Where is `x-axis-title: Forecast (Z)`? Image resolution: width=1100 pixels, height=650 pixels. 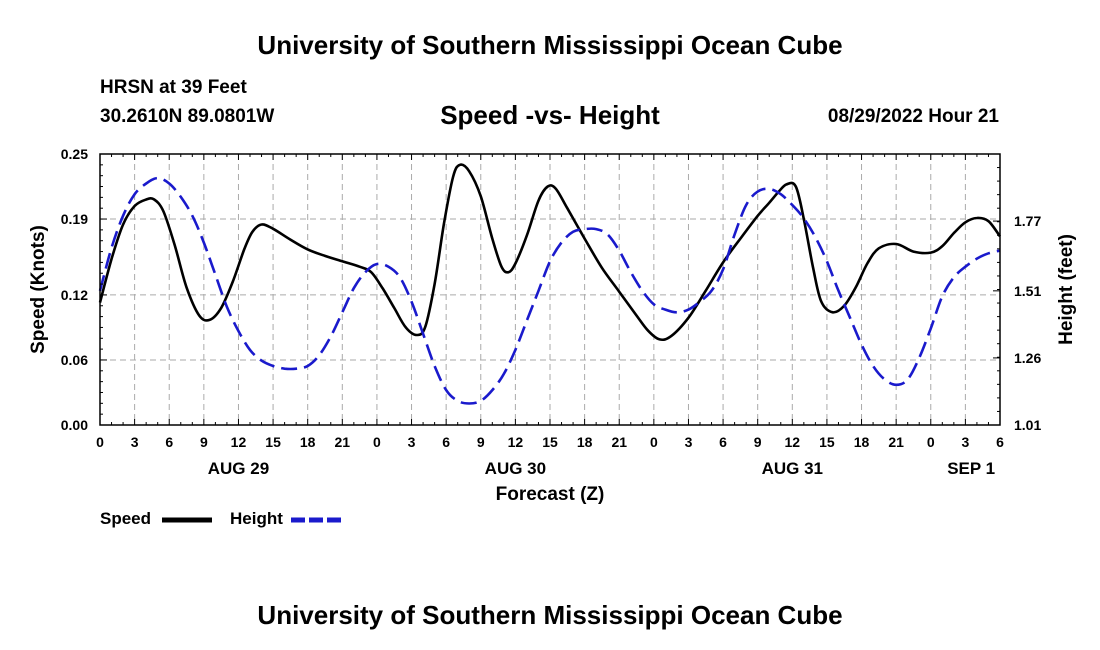
x-axis-title: Forecast (Z) is located at coordinates (550, 494).